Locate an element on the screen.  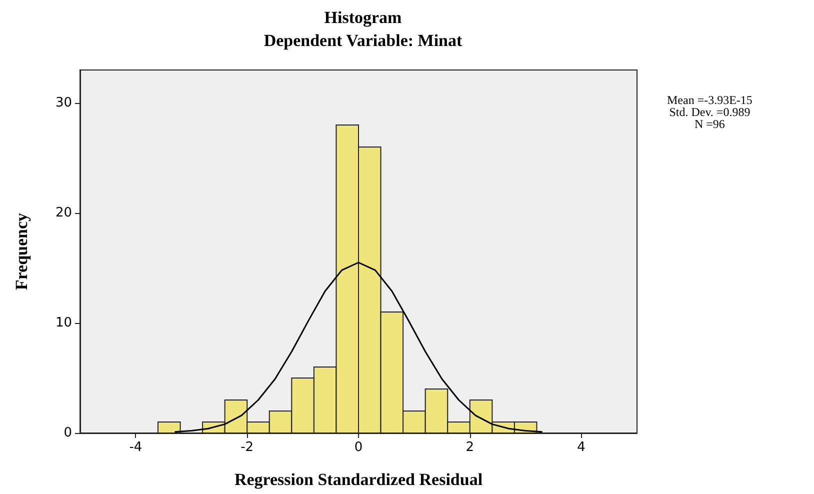
x-axis-title: Regression Standardized Residual is located at coordinates (358, 479).